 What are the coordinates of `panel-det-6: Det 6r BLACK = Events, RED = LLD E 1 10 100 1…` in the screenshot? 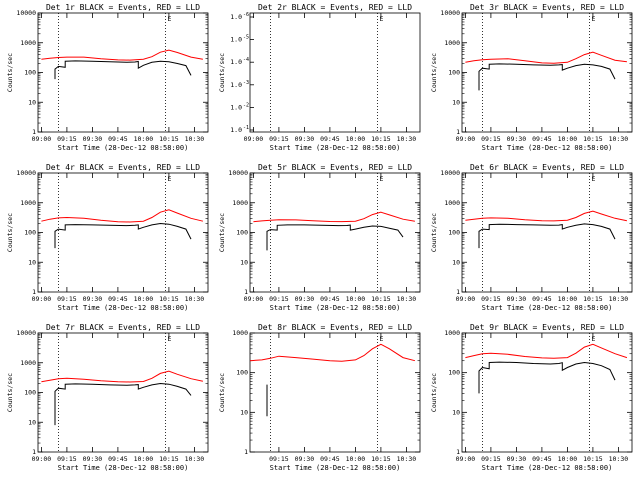 It's located at (531, 237).